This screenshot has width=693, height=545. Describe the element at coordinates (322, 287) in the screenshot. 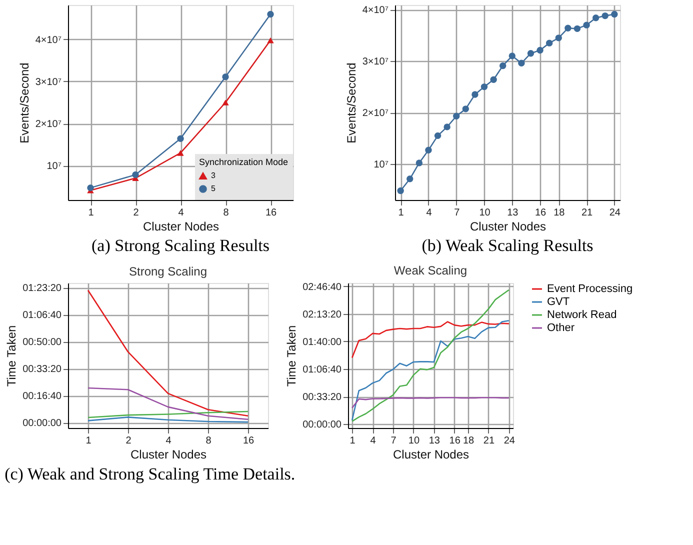

I see `y-tick-label: 02:46:40` at that location.